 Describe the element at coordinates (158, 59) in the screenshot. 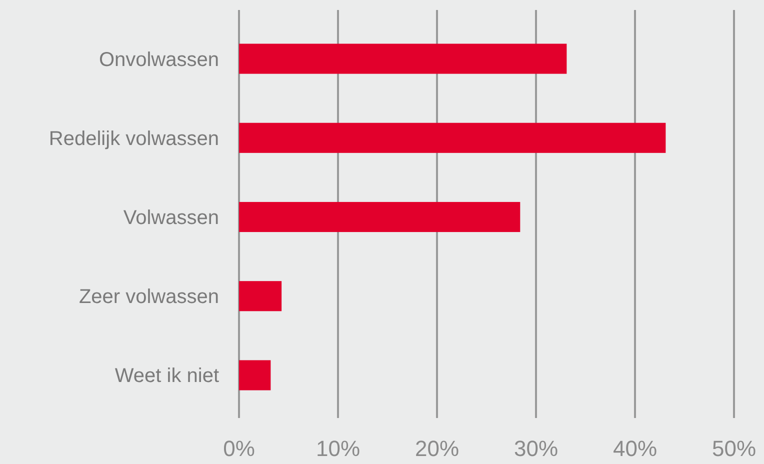

I see `y-tick-label: Onvolwassen` at that location.